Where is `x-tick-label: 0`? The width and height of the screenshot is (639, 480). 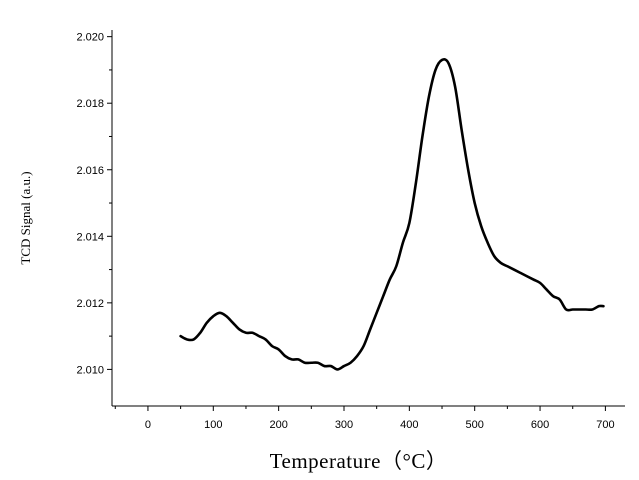 x-tick-label: 0 is located at coordinates (148, 425).